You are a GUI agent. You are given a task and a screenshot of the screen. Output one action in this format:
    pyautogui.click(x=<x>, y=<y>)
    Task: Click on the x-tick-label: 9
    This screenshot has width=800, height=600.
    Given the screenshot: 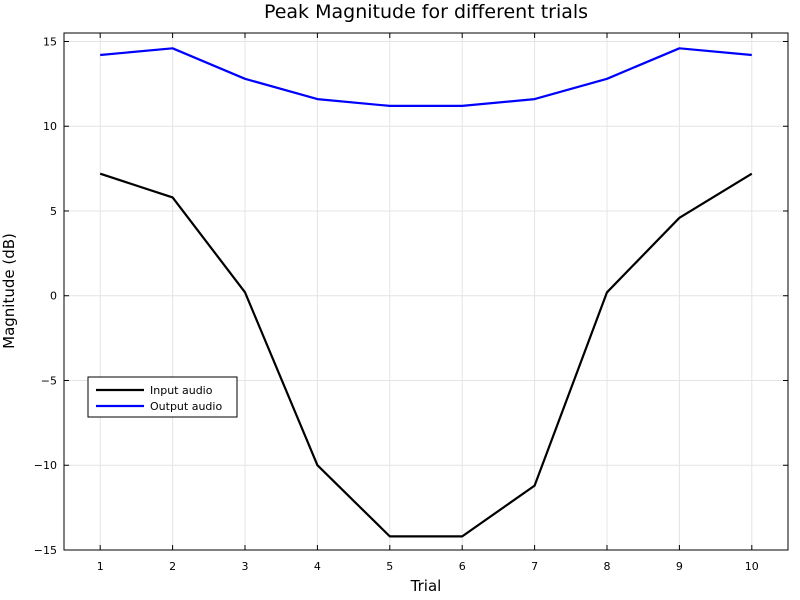 What is the action you would take?
    pyautogui.click(x=679, y=566)
    